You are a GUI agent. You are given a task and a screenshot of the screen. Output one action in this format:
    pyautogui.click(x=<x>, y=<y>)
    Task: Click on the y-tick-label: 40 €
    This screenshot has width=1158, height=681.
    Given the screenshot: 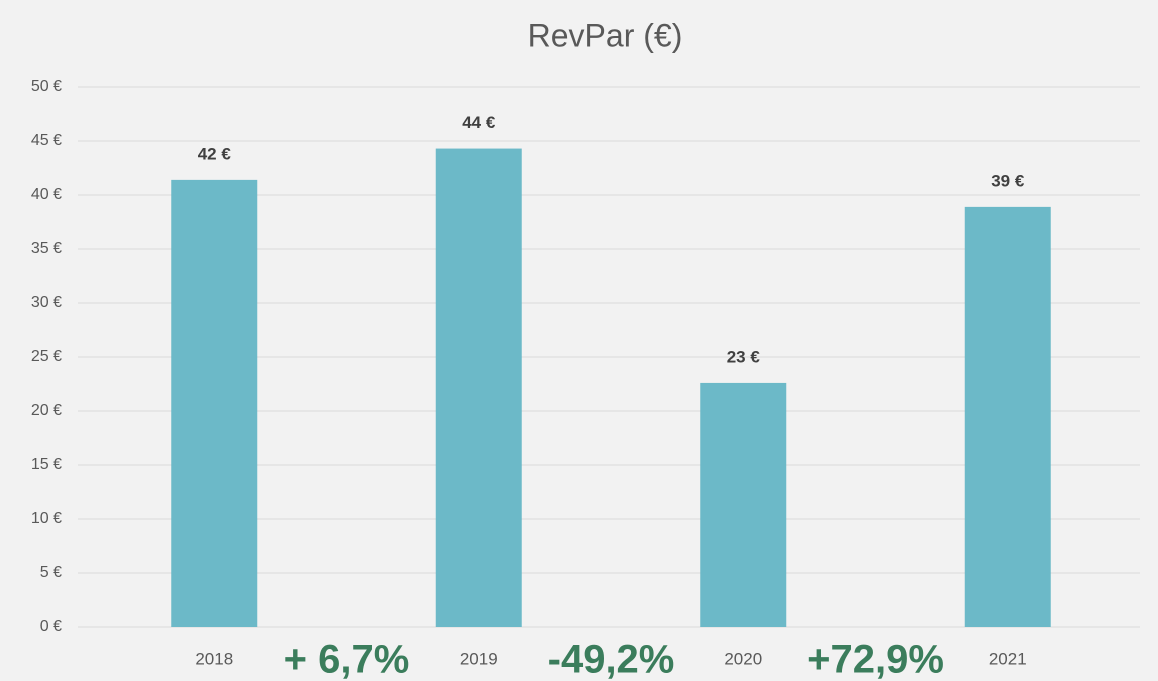 What is the action you would take?
    pyautogui.click(x=46, y=194)
    